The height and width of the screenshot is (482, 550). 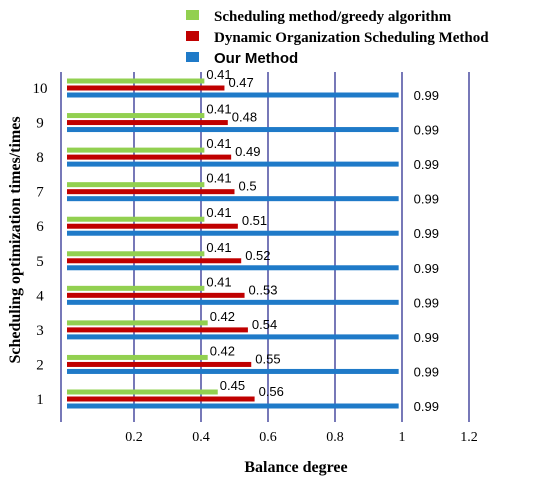 I want to click on y-tick-label: 5, so click(x=40, y=262).